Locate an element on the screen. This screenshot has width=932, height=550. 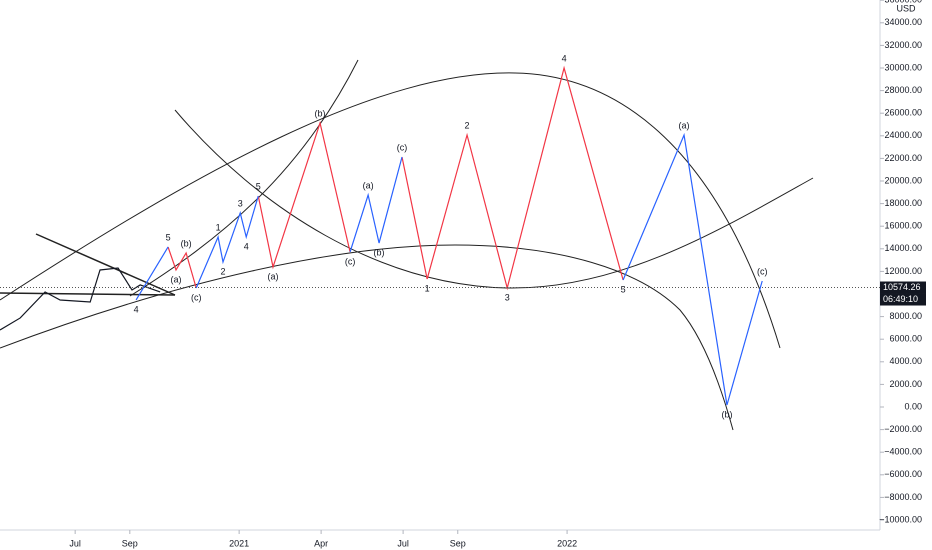
x-tick-label: 2022 is located at coordinates (567, 543).